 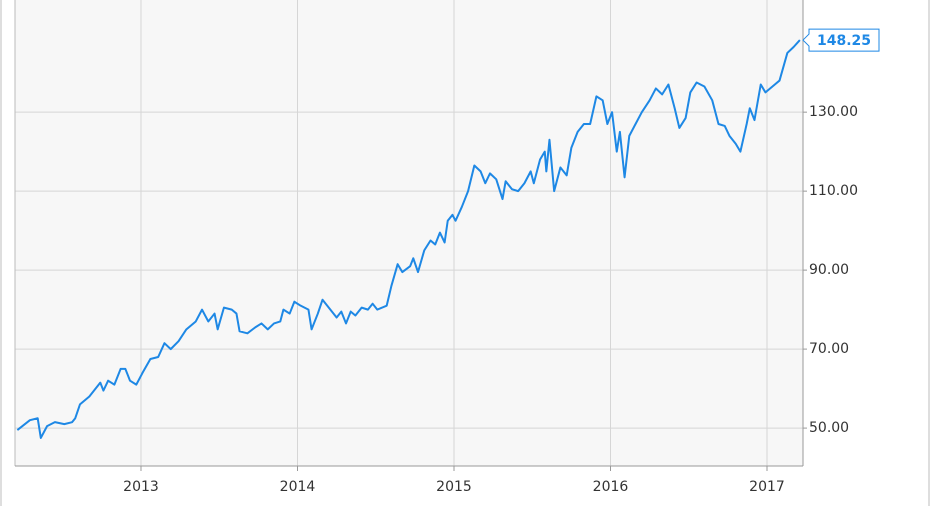 What do you see at coordinates (454, 487) in the screenshot?
I see `x-tick-label: 2015` at bounding box center [454, 487].